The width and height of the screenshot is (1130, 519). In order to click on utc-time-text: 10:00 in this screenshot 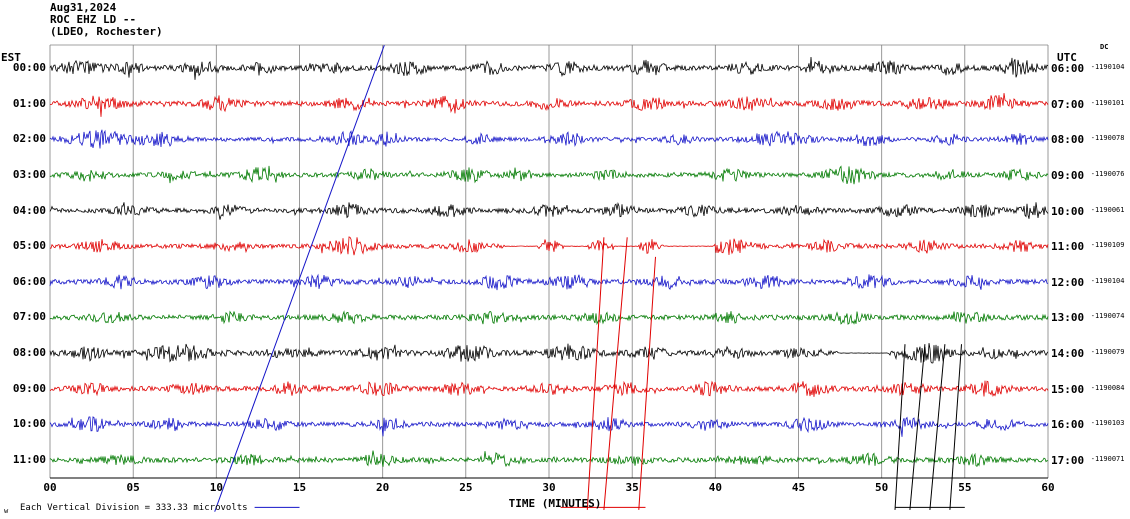, I will do `click(1071, 211)`.